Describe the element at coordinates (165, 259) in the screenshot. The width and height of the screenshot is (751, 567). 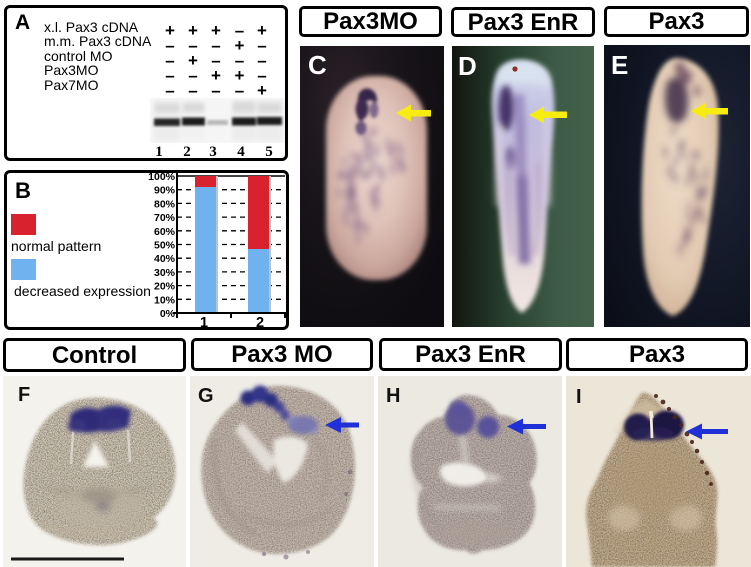
I see `svg-text: 40%` at that location.